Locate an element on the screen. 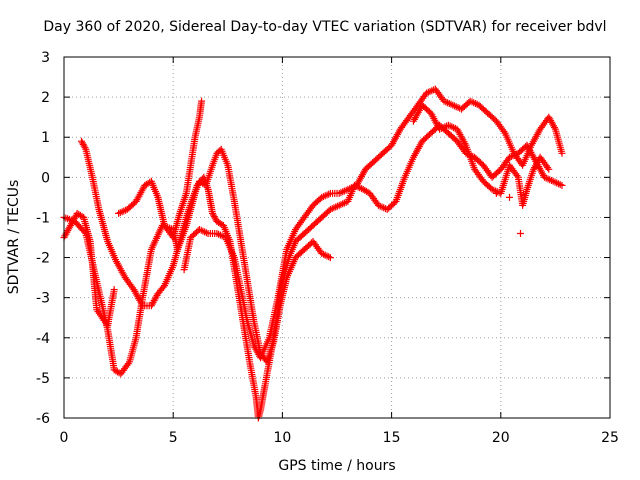  y-tick-label: 2 is located at coordinates (45, 98).